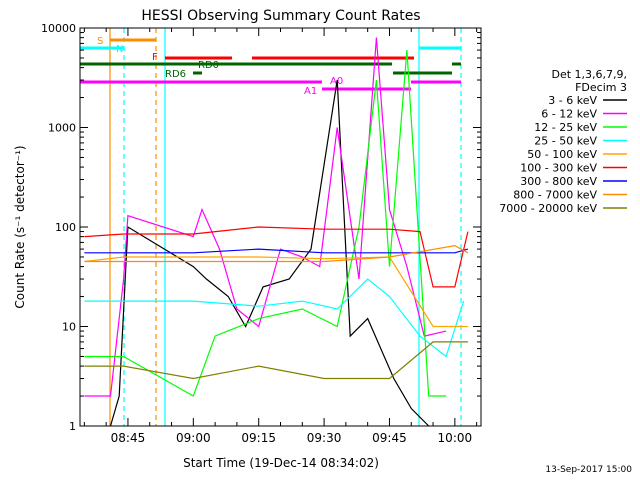 The height and width of the screenshot is (480, 640). Describe the element at coordinates (175, 74) in the screenshot. I see `mode-flag-label: RD6` at that location.